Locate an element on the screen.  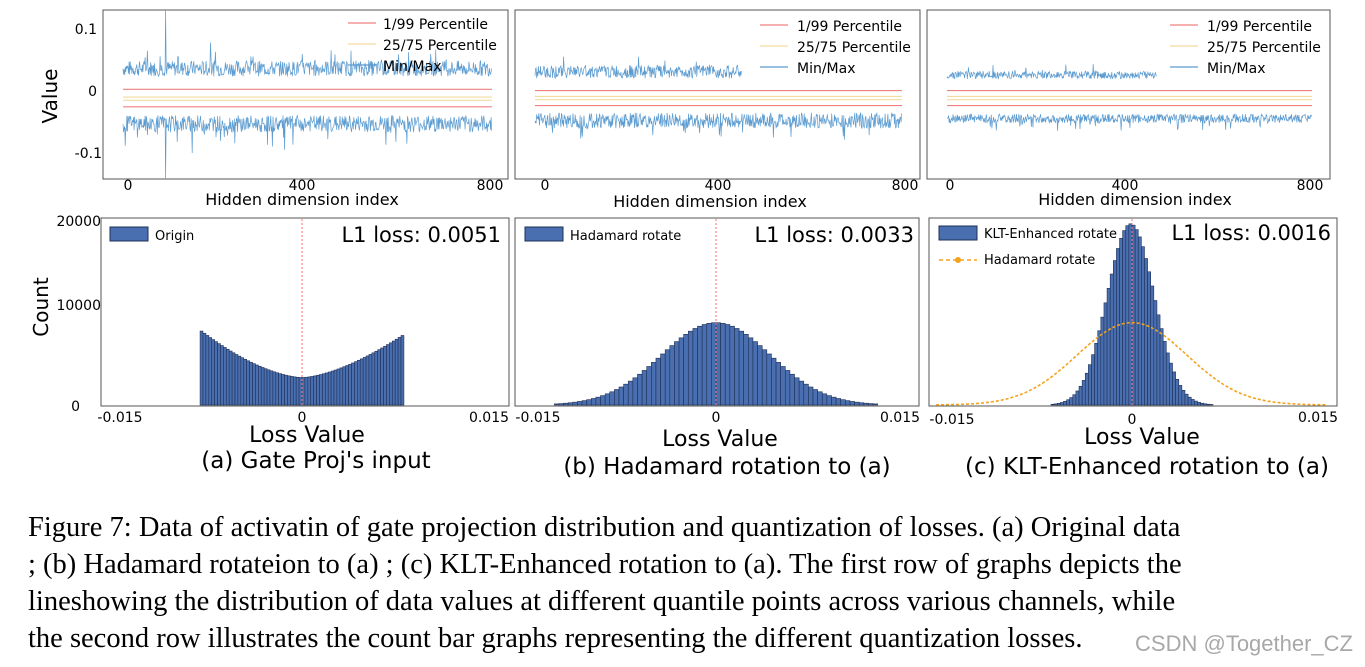
panel-a-top-series is located at coordinates (307, 94).